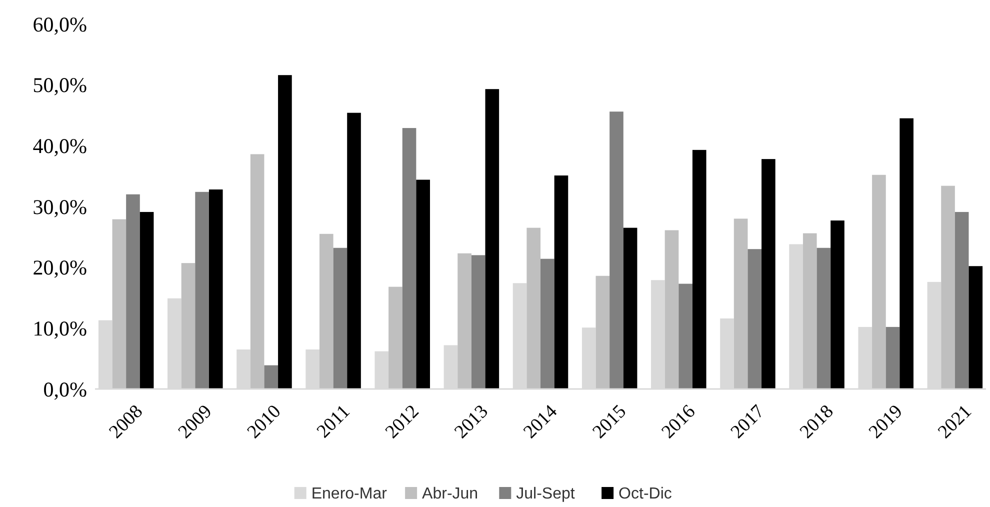  I want to click on y-tick-label: 10,0%, so click(59, 328).